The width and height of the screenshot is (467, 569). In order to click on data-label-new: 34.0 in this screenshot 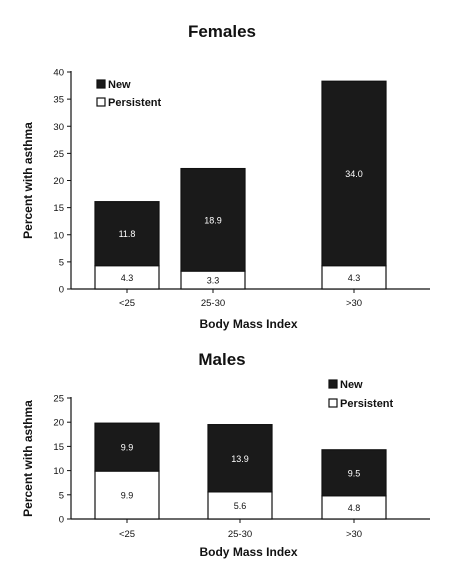, I will do `click(354, 174)`.